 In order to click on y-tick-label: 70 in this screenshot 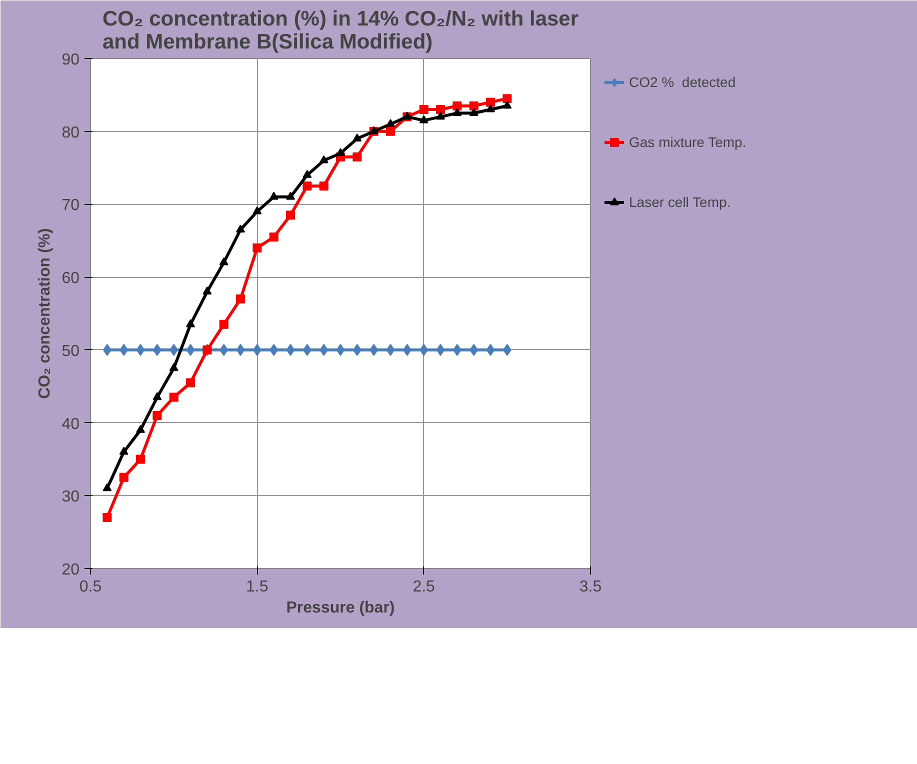, I will do `click(71, 205)`.